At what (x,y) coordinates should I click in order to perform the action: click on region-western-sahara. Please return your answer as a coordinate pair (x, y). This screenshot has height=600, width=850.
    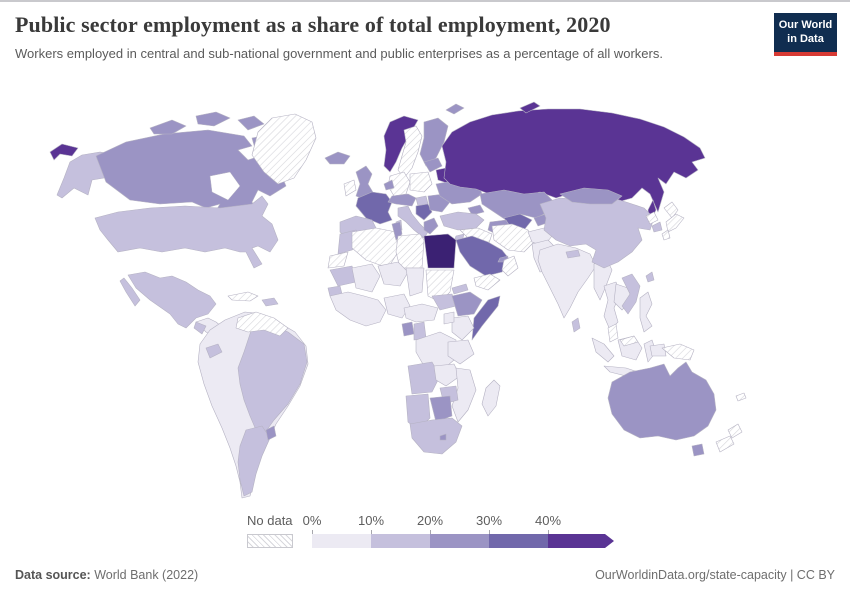
    Looking at the image, I should click on (338, 260).